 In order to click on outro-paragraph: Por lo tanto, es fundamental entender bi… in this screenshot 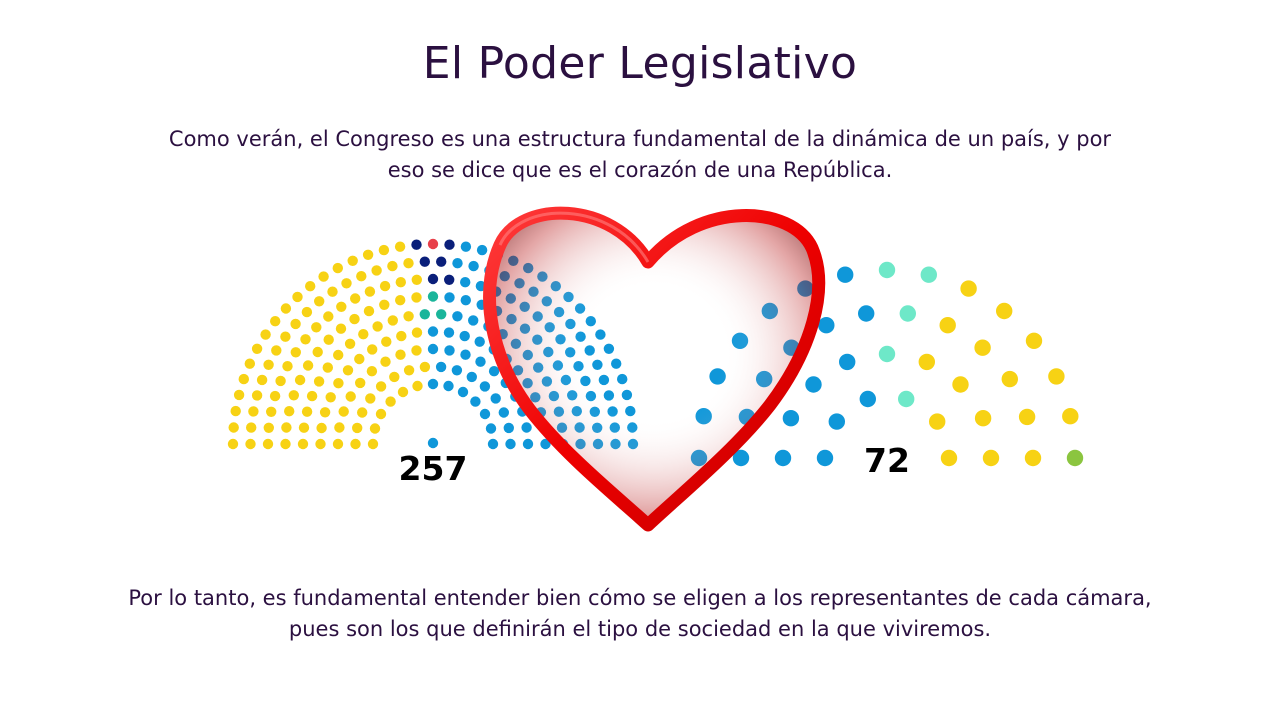, I will do `click(640, 614)`.